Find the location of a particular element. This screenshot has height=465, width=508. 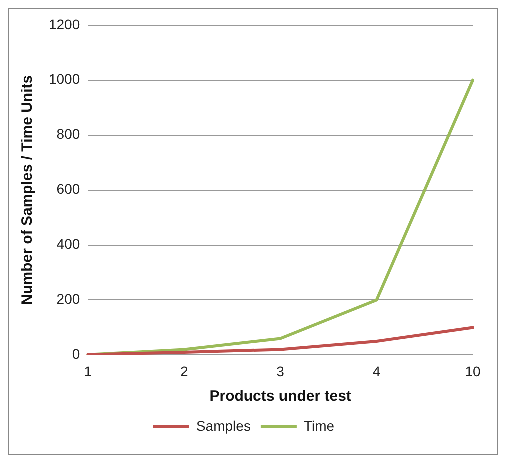

y-tick-label: 800 is located at coordinates (68, 134).